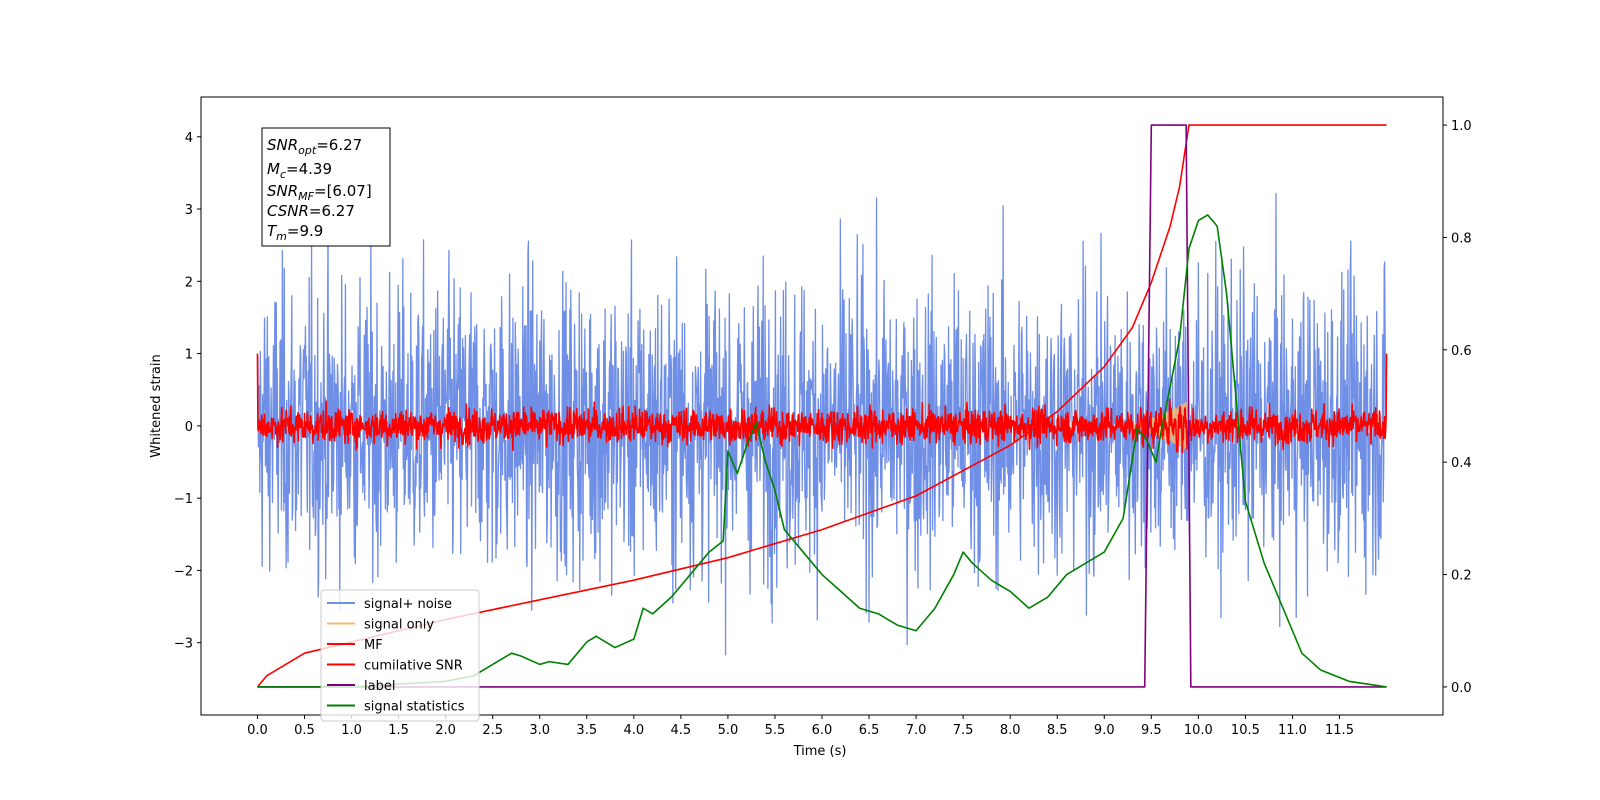  What do you see at coordinates (869, 730) in the screenshot?
I see `x-tick-label: 6.5` at bounding box center [869, 730].